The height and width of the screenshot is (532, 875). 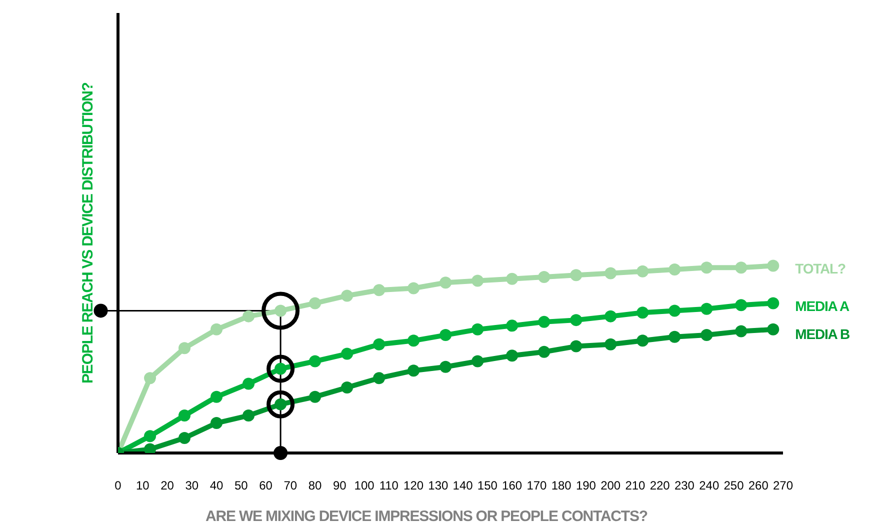 What do you see at coordinates (537, 485) in the screenshot?
I see `x-tick-label: 170` at bounding box center [537, 485].